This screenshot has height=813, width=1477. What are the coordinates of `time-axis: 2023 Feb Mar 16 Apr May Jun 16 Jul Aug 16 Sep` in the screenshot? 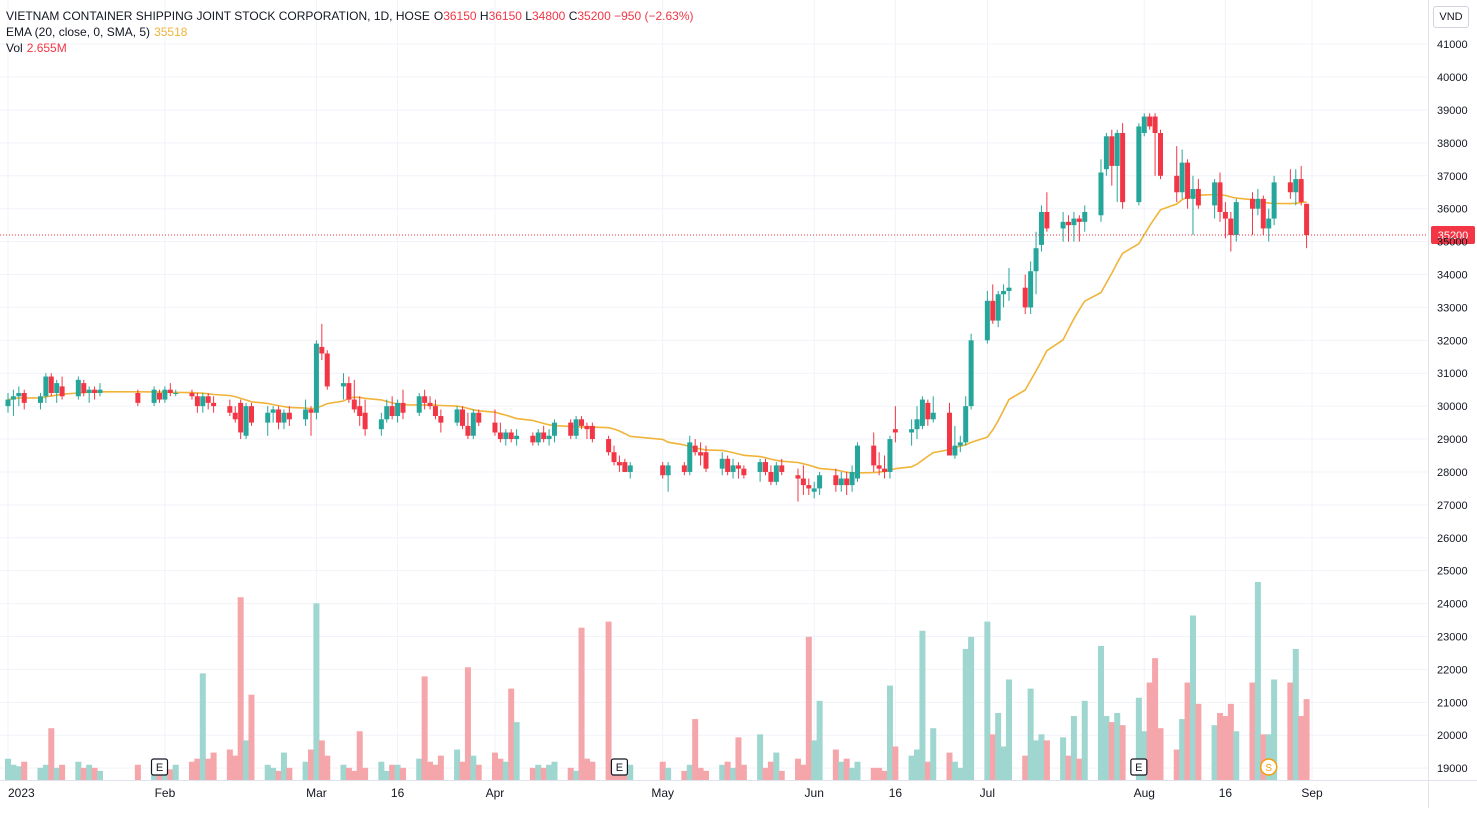 It's located at (738, 790).